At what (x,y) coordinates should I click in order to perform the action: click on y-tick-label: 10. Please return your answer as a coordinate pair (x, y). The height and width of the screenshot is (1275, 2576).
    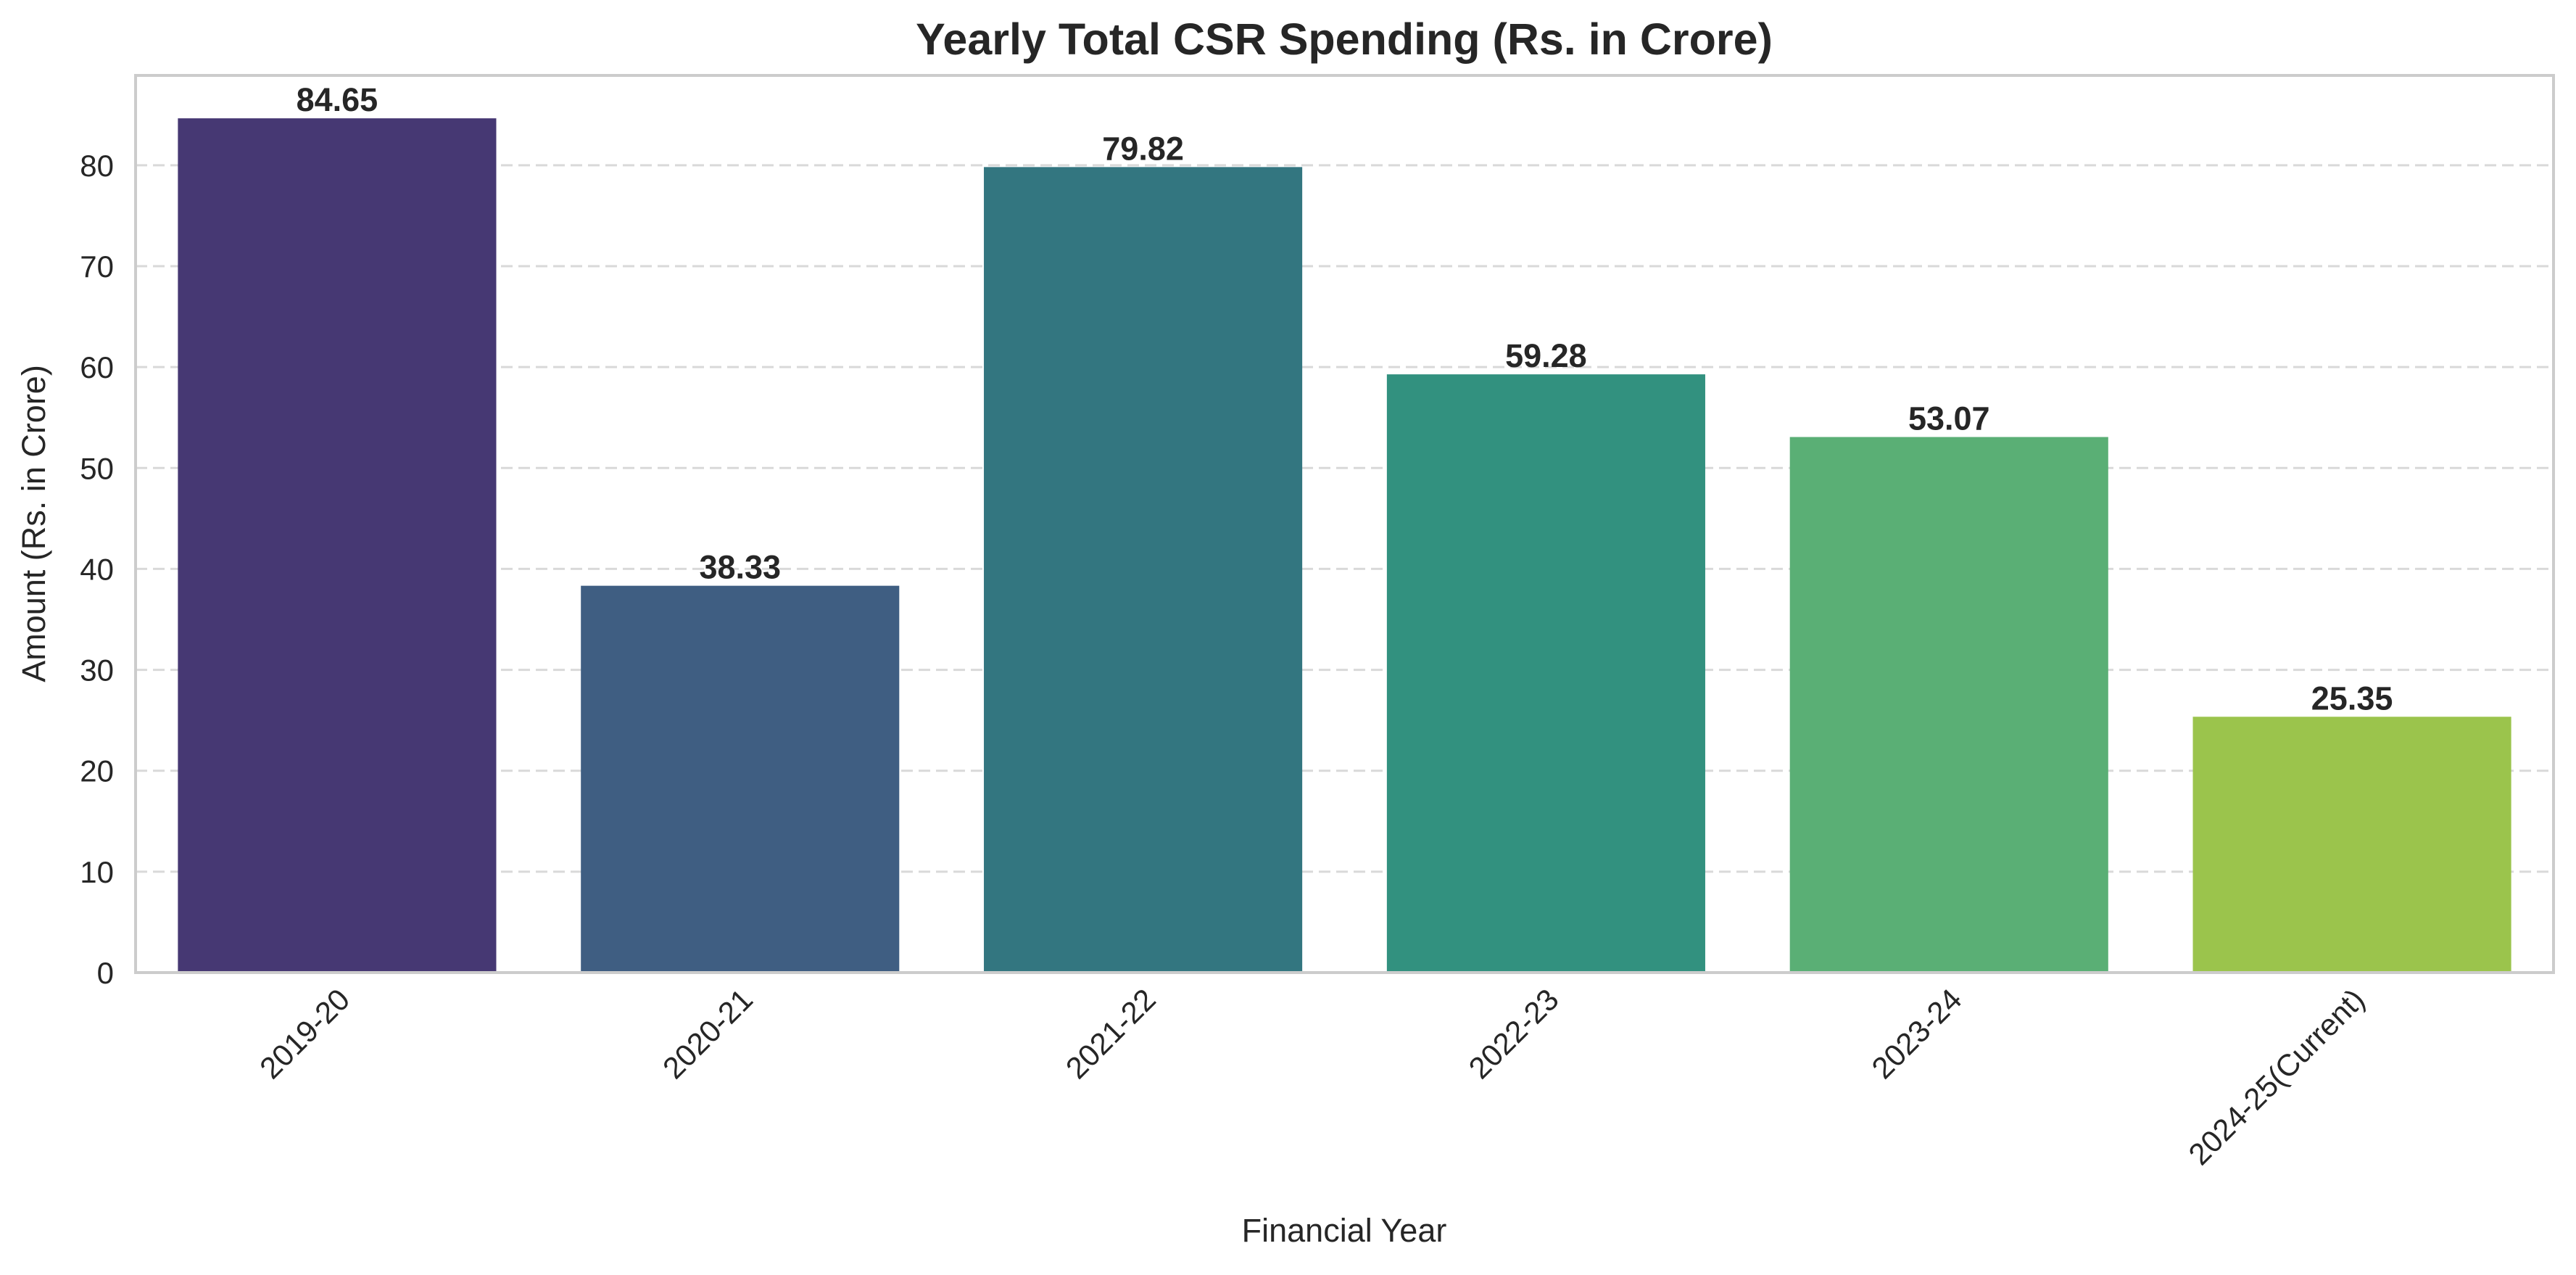
    Looking at the image, I should click on (97, 872).